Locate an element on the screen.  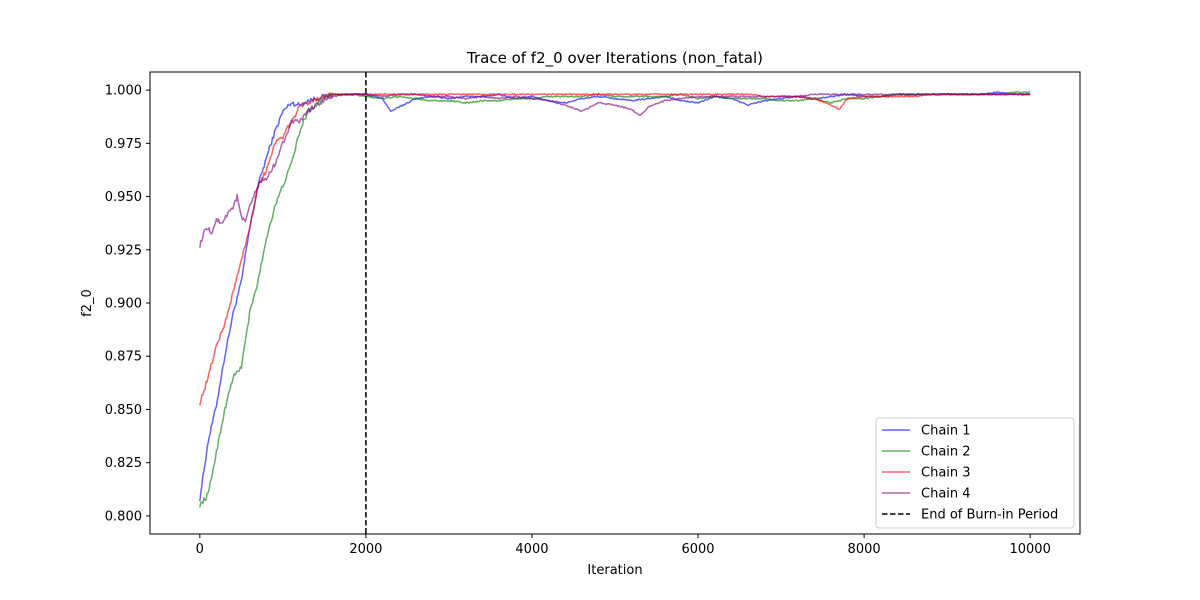
legend-label: Chain 2 is located at coordinates (946, 452).